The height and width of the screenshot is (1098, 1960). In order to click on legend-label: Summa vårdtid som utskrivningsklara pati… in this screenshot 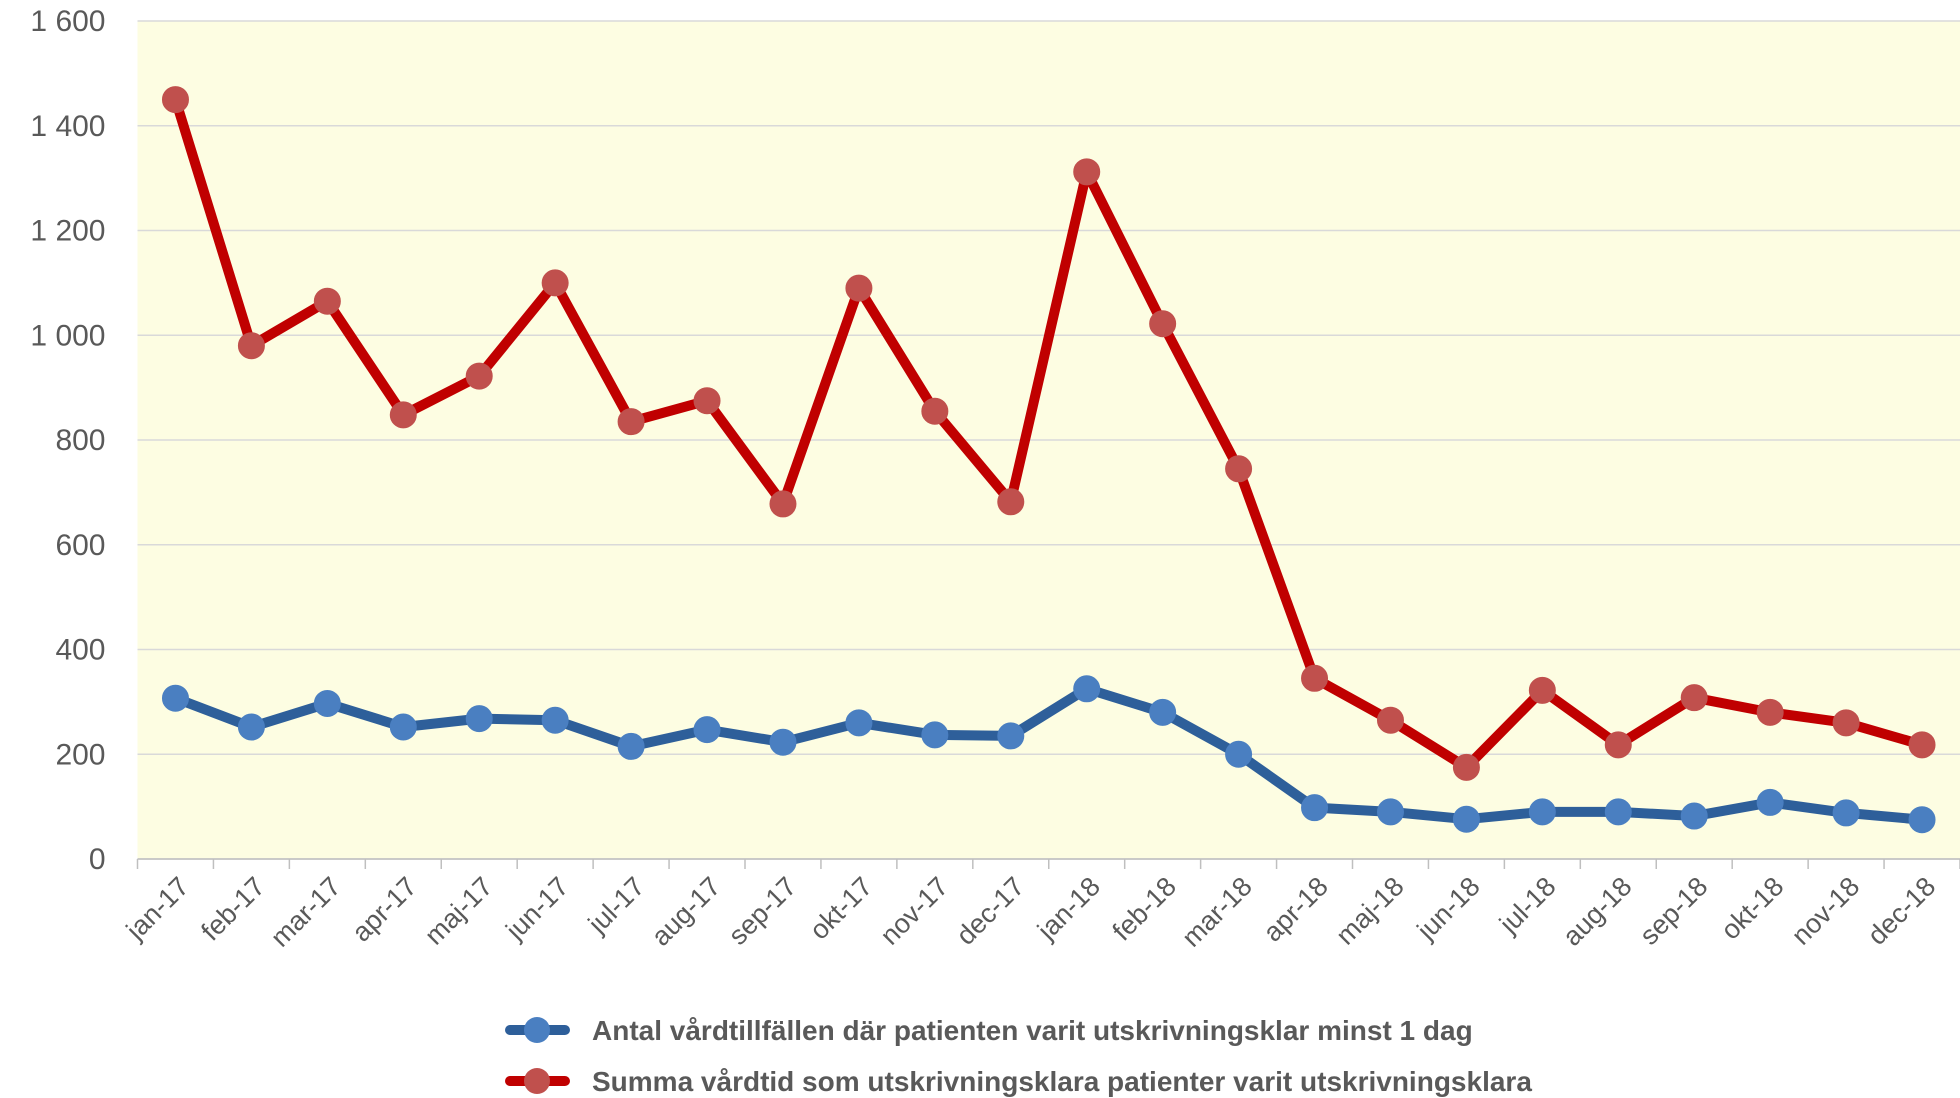, I will do `click(1062, 1081)`.